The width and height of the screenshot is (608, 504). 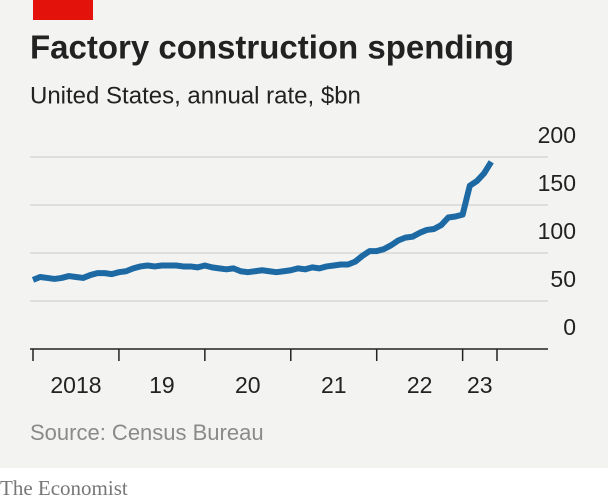 I want to click on y-tick-label: 0, so click(x=569, y=327).